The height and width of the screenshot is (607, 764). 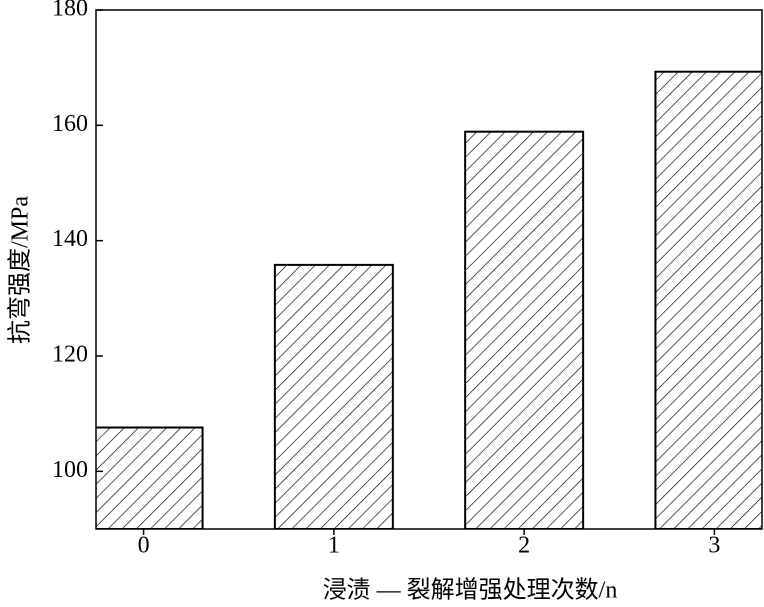 What do you see at coordinates (714, 546) in the screenshot?
I see `x-tick-label: 3` at bounding box center [714, 546].